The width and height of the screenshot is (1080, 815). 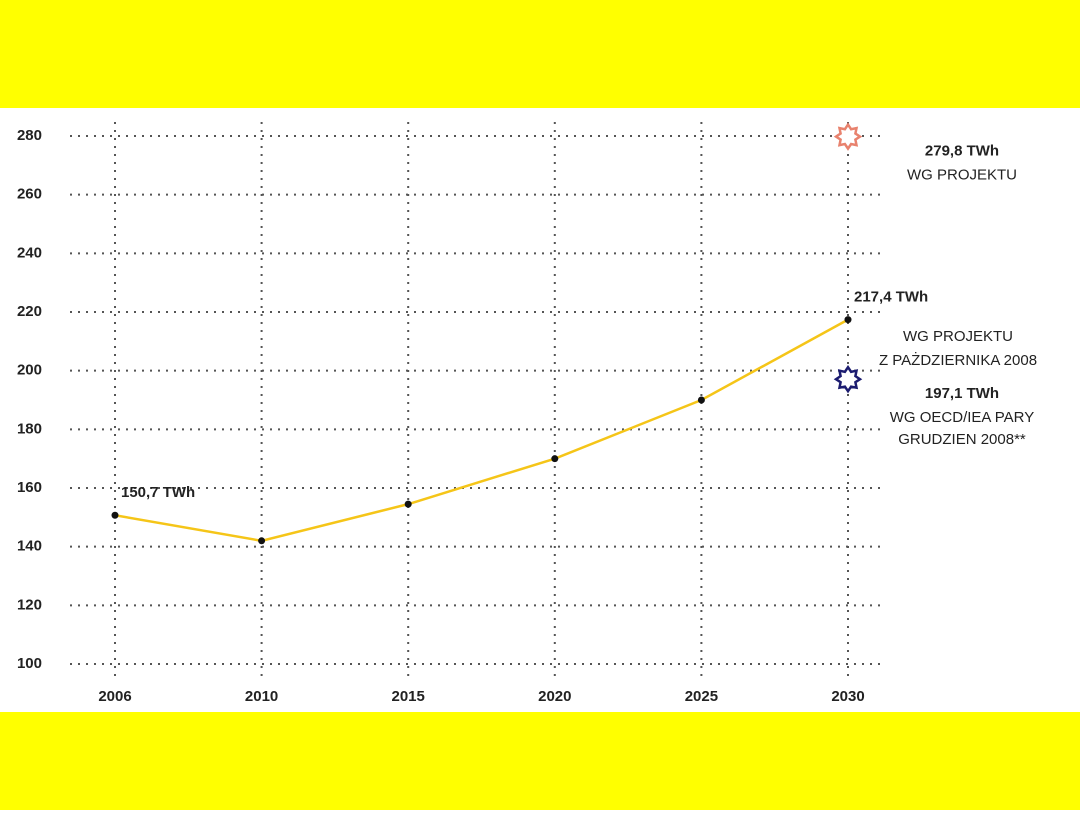 I want to click on x-tick-label: 2010, so click(x=261, y=696).